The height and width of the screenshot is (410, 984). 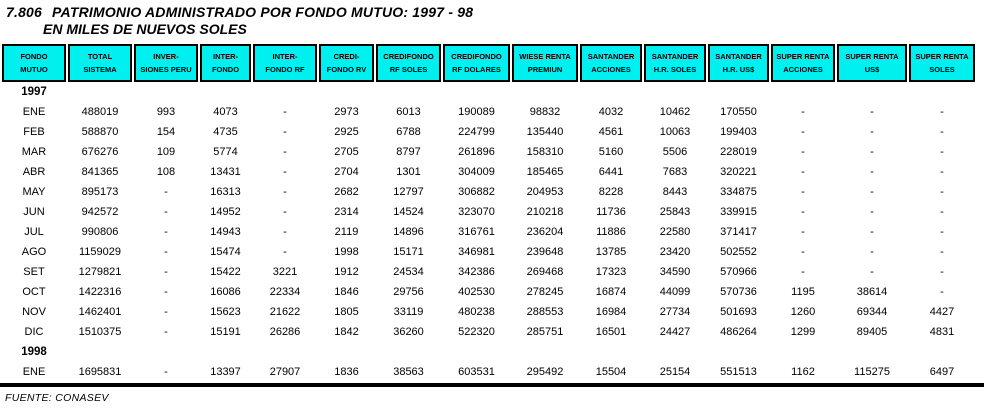 What do you see at coordinates (803, 332) in the screenshot?
I see `value-cell: 1299` at bounding box center [803, 332].